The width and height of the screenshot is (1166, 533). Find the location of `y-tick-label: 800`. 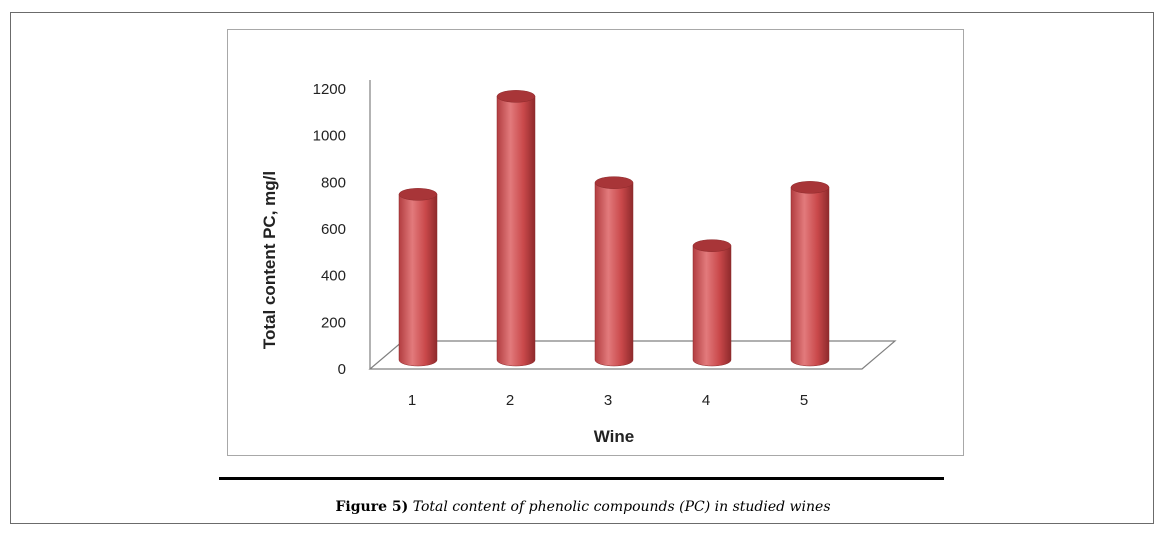

y-tick-label: 800 is located at coordinates (333, 182).